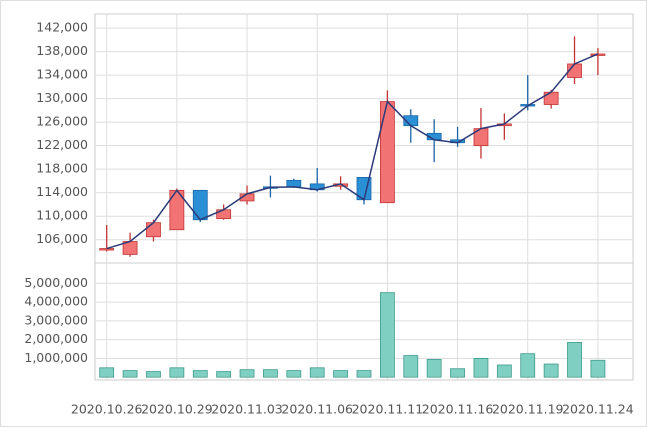 Image resolution: width=647 pixels, height=431 pixels. Describe the element at coordinates (62, 238) in the screenshot. I see `y-tick-label: 106,000` at that location.